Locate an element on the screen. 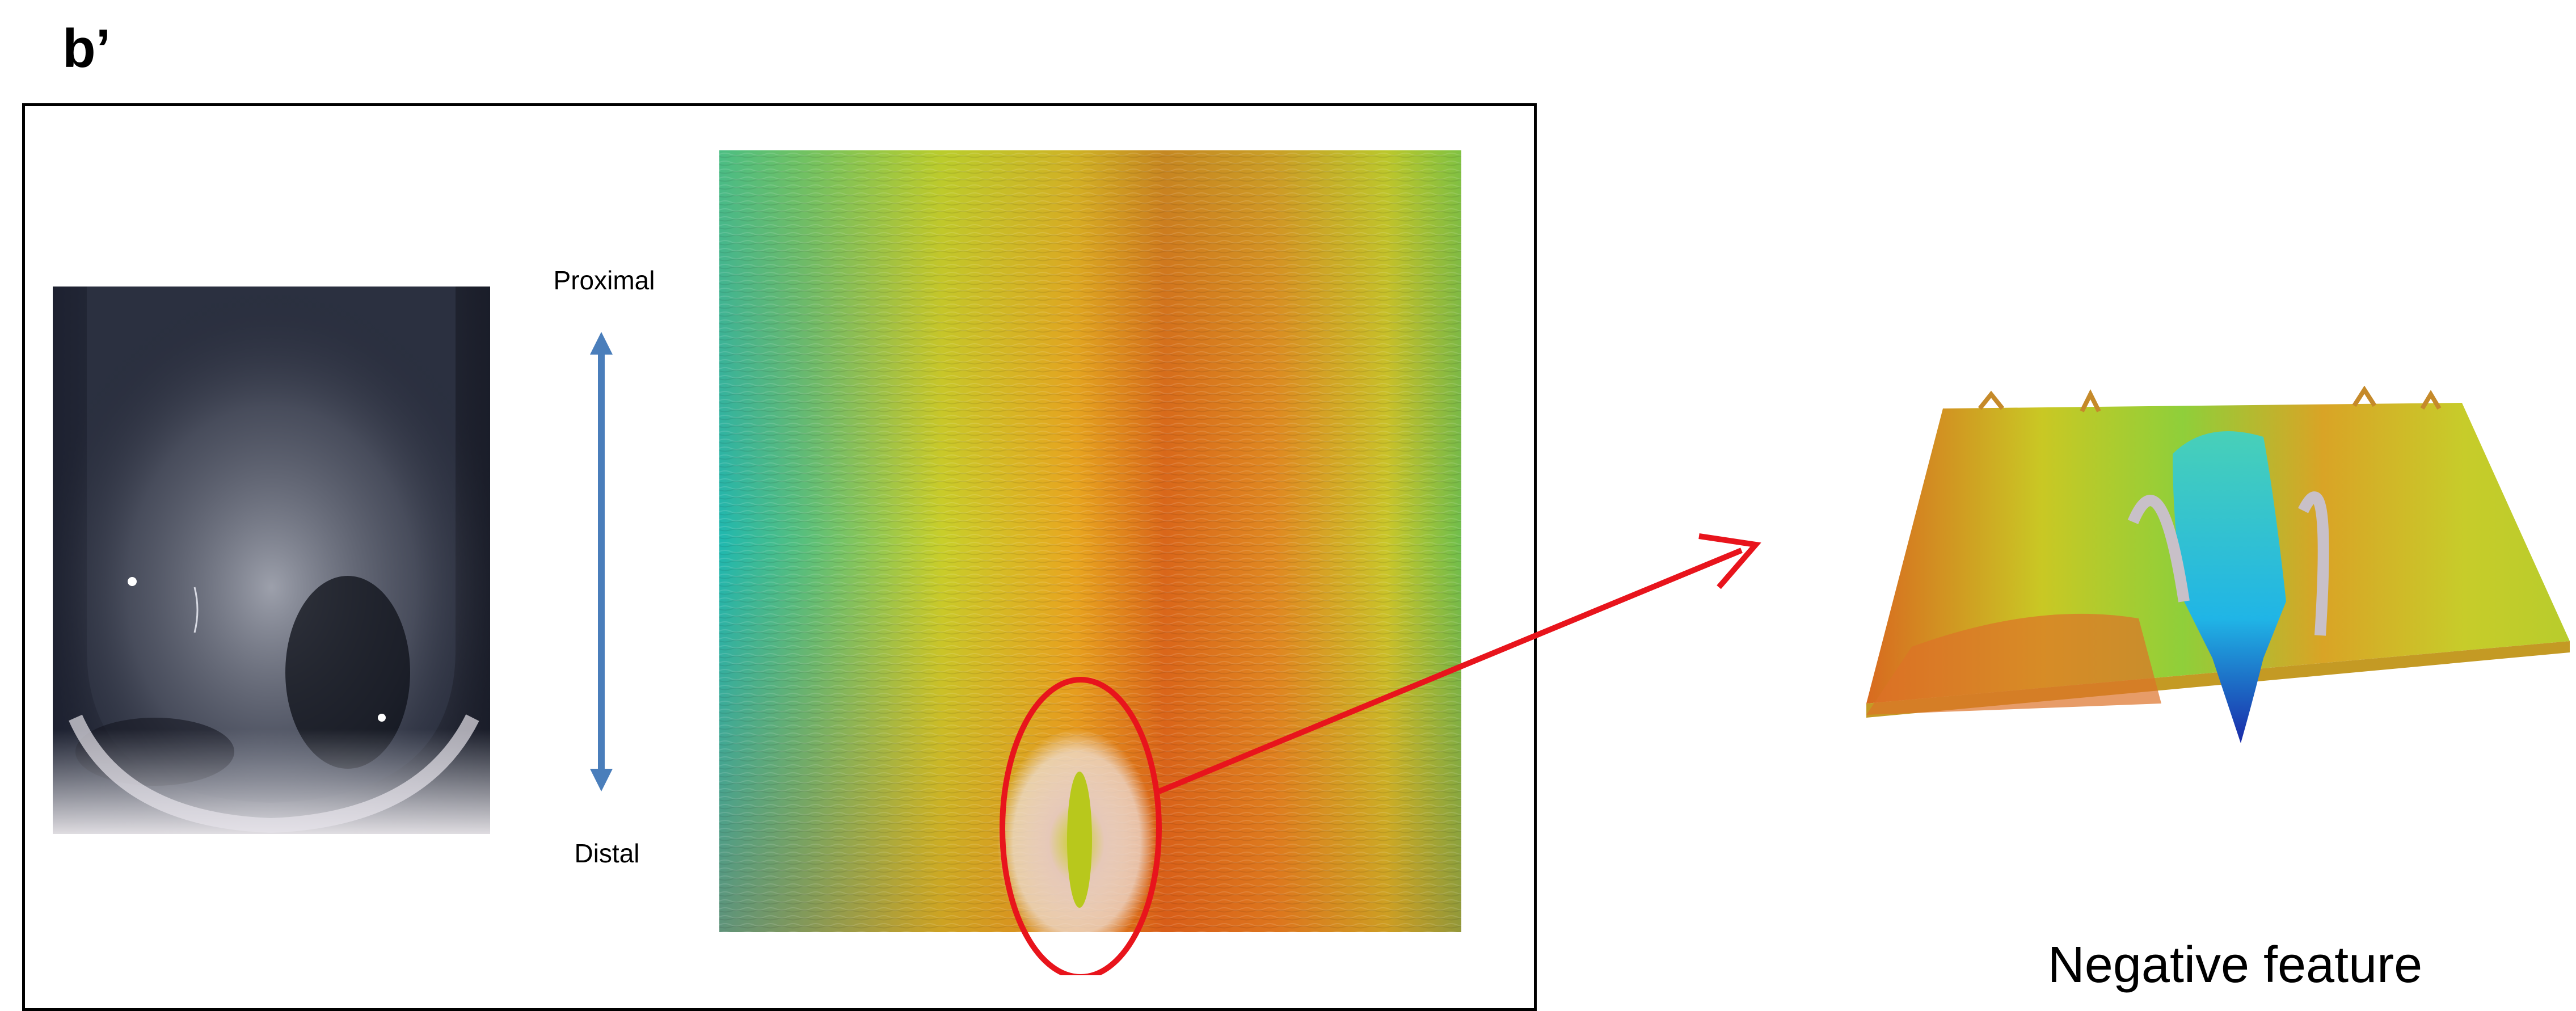 The image size is (2576, 1011). distal-label: Distal is located at coordinates (607, 853).